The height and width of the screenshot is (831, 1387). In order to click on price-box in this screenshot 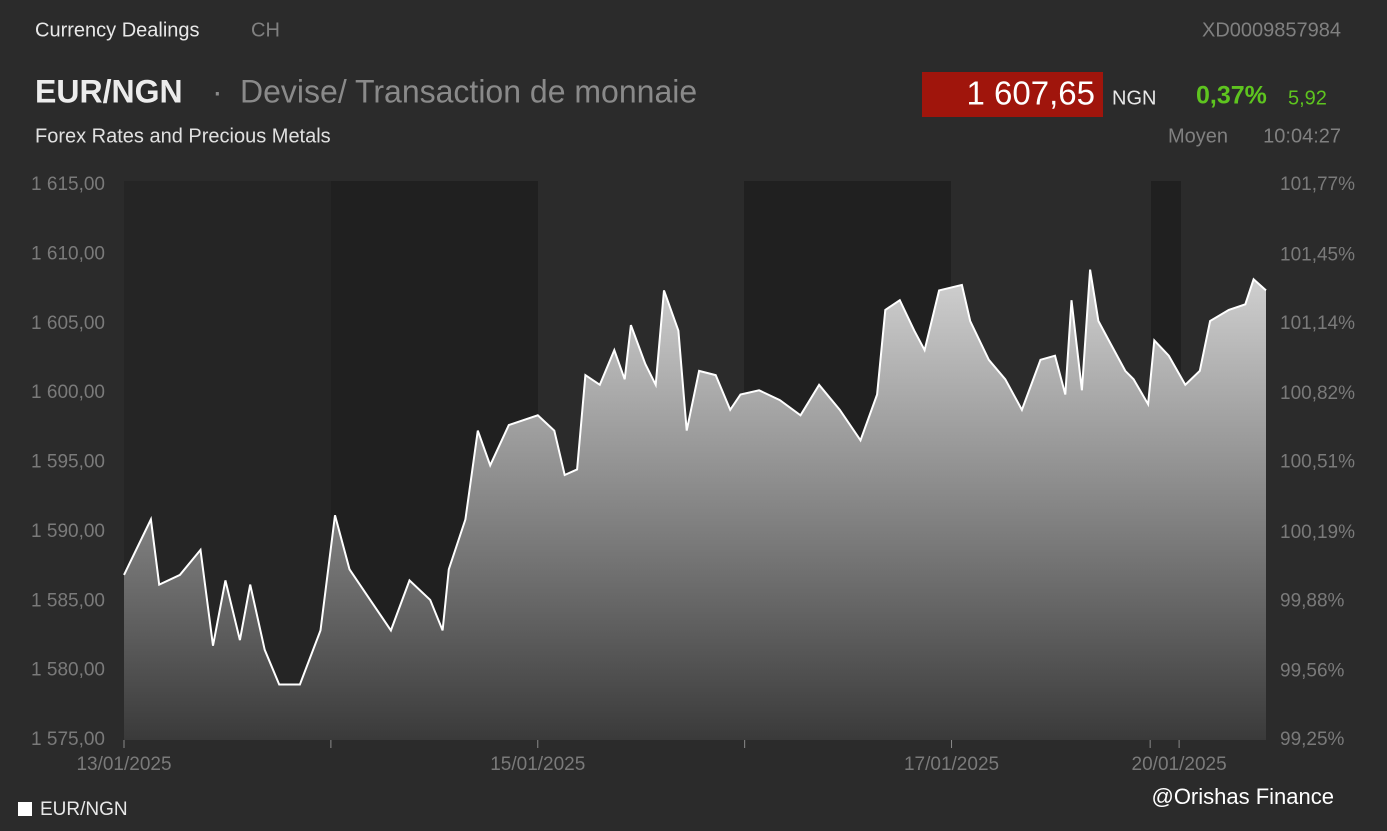, I will do `click(1012, 94)`.